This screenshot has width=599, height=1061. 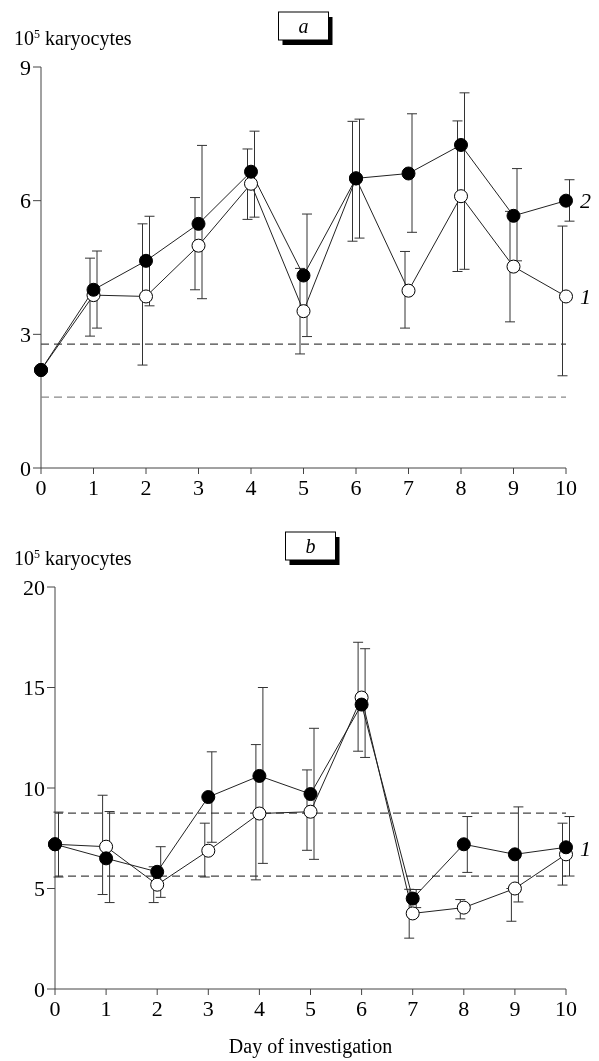 What do you see at coordinates (34, 788) in the screenshot?
I see `y-tick-label: 10` at bounding box center [34, 788].